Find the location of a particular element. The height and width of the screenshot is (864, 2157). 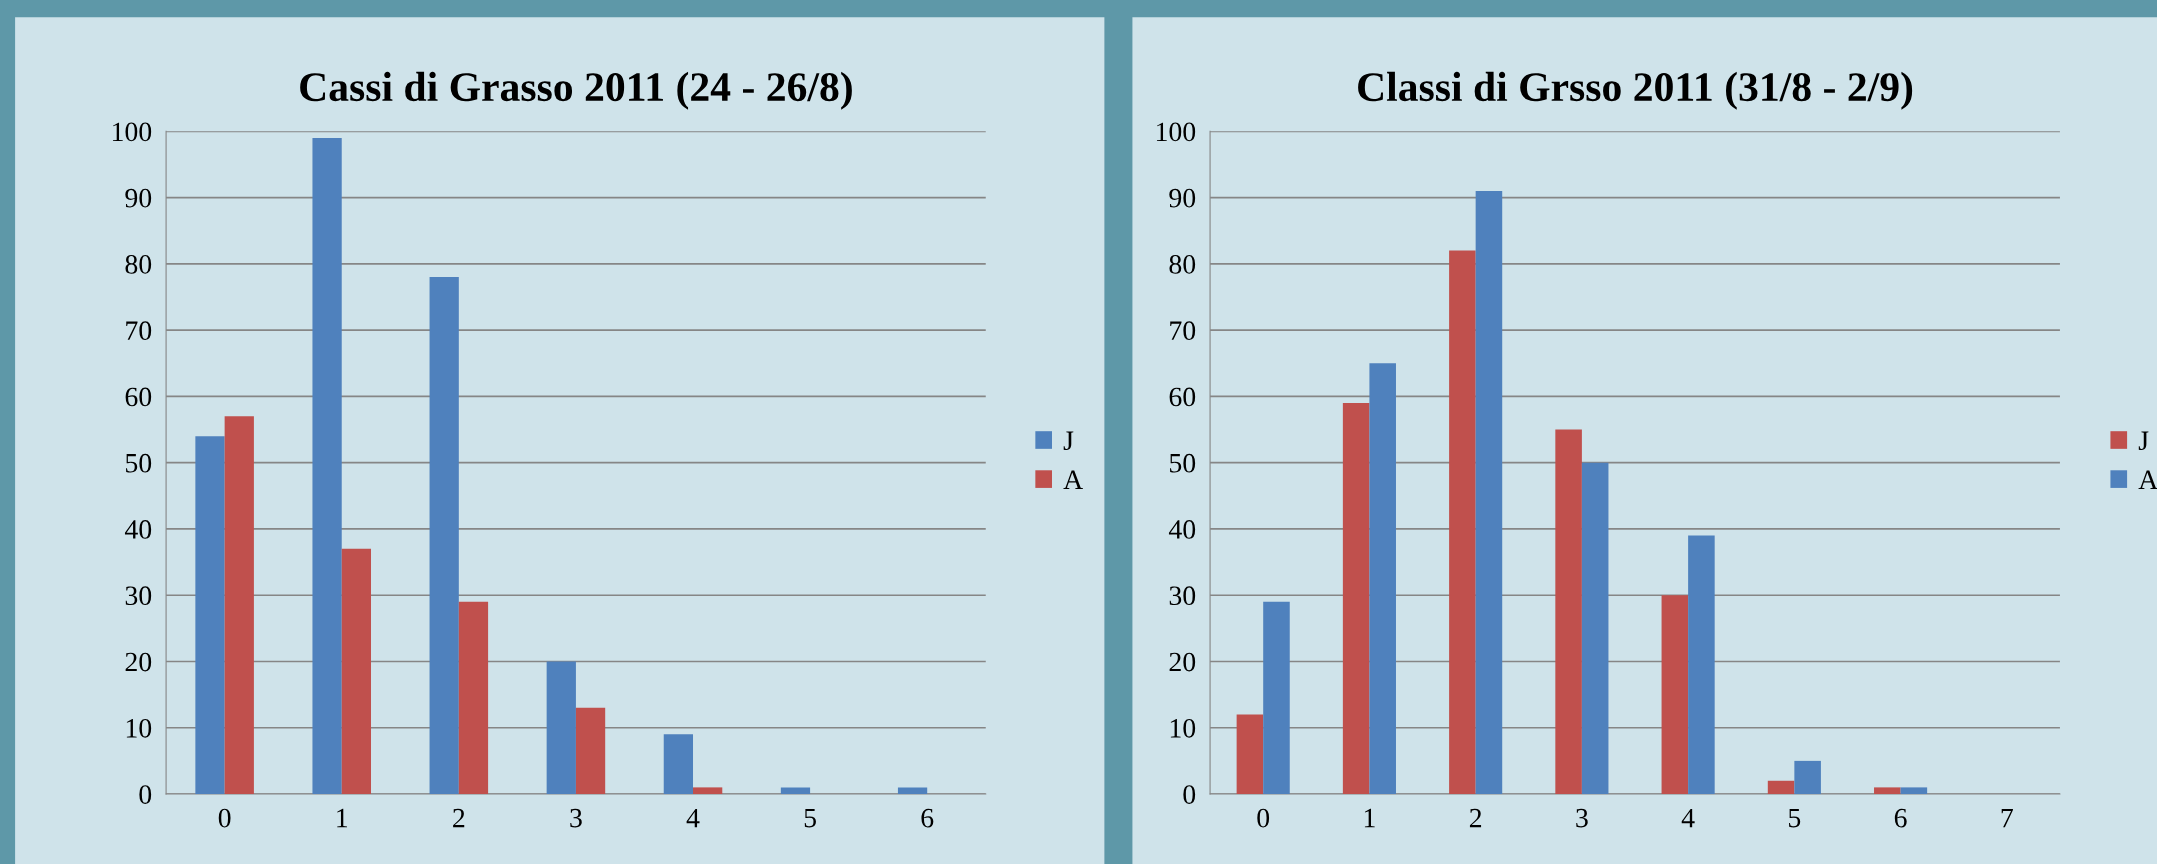

chart-title: Classi di Grsso 2011 (31/8 - 2/9) is located at coordinates (1635, 90).